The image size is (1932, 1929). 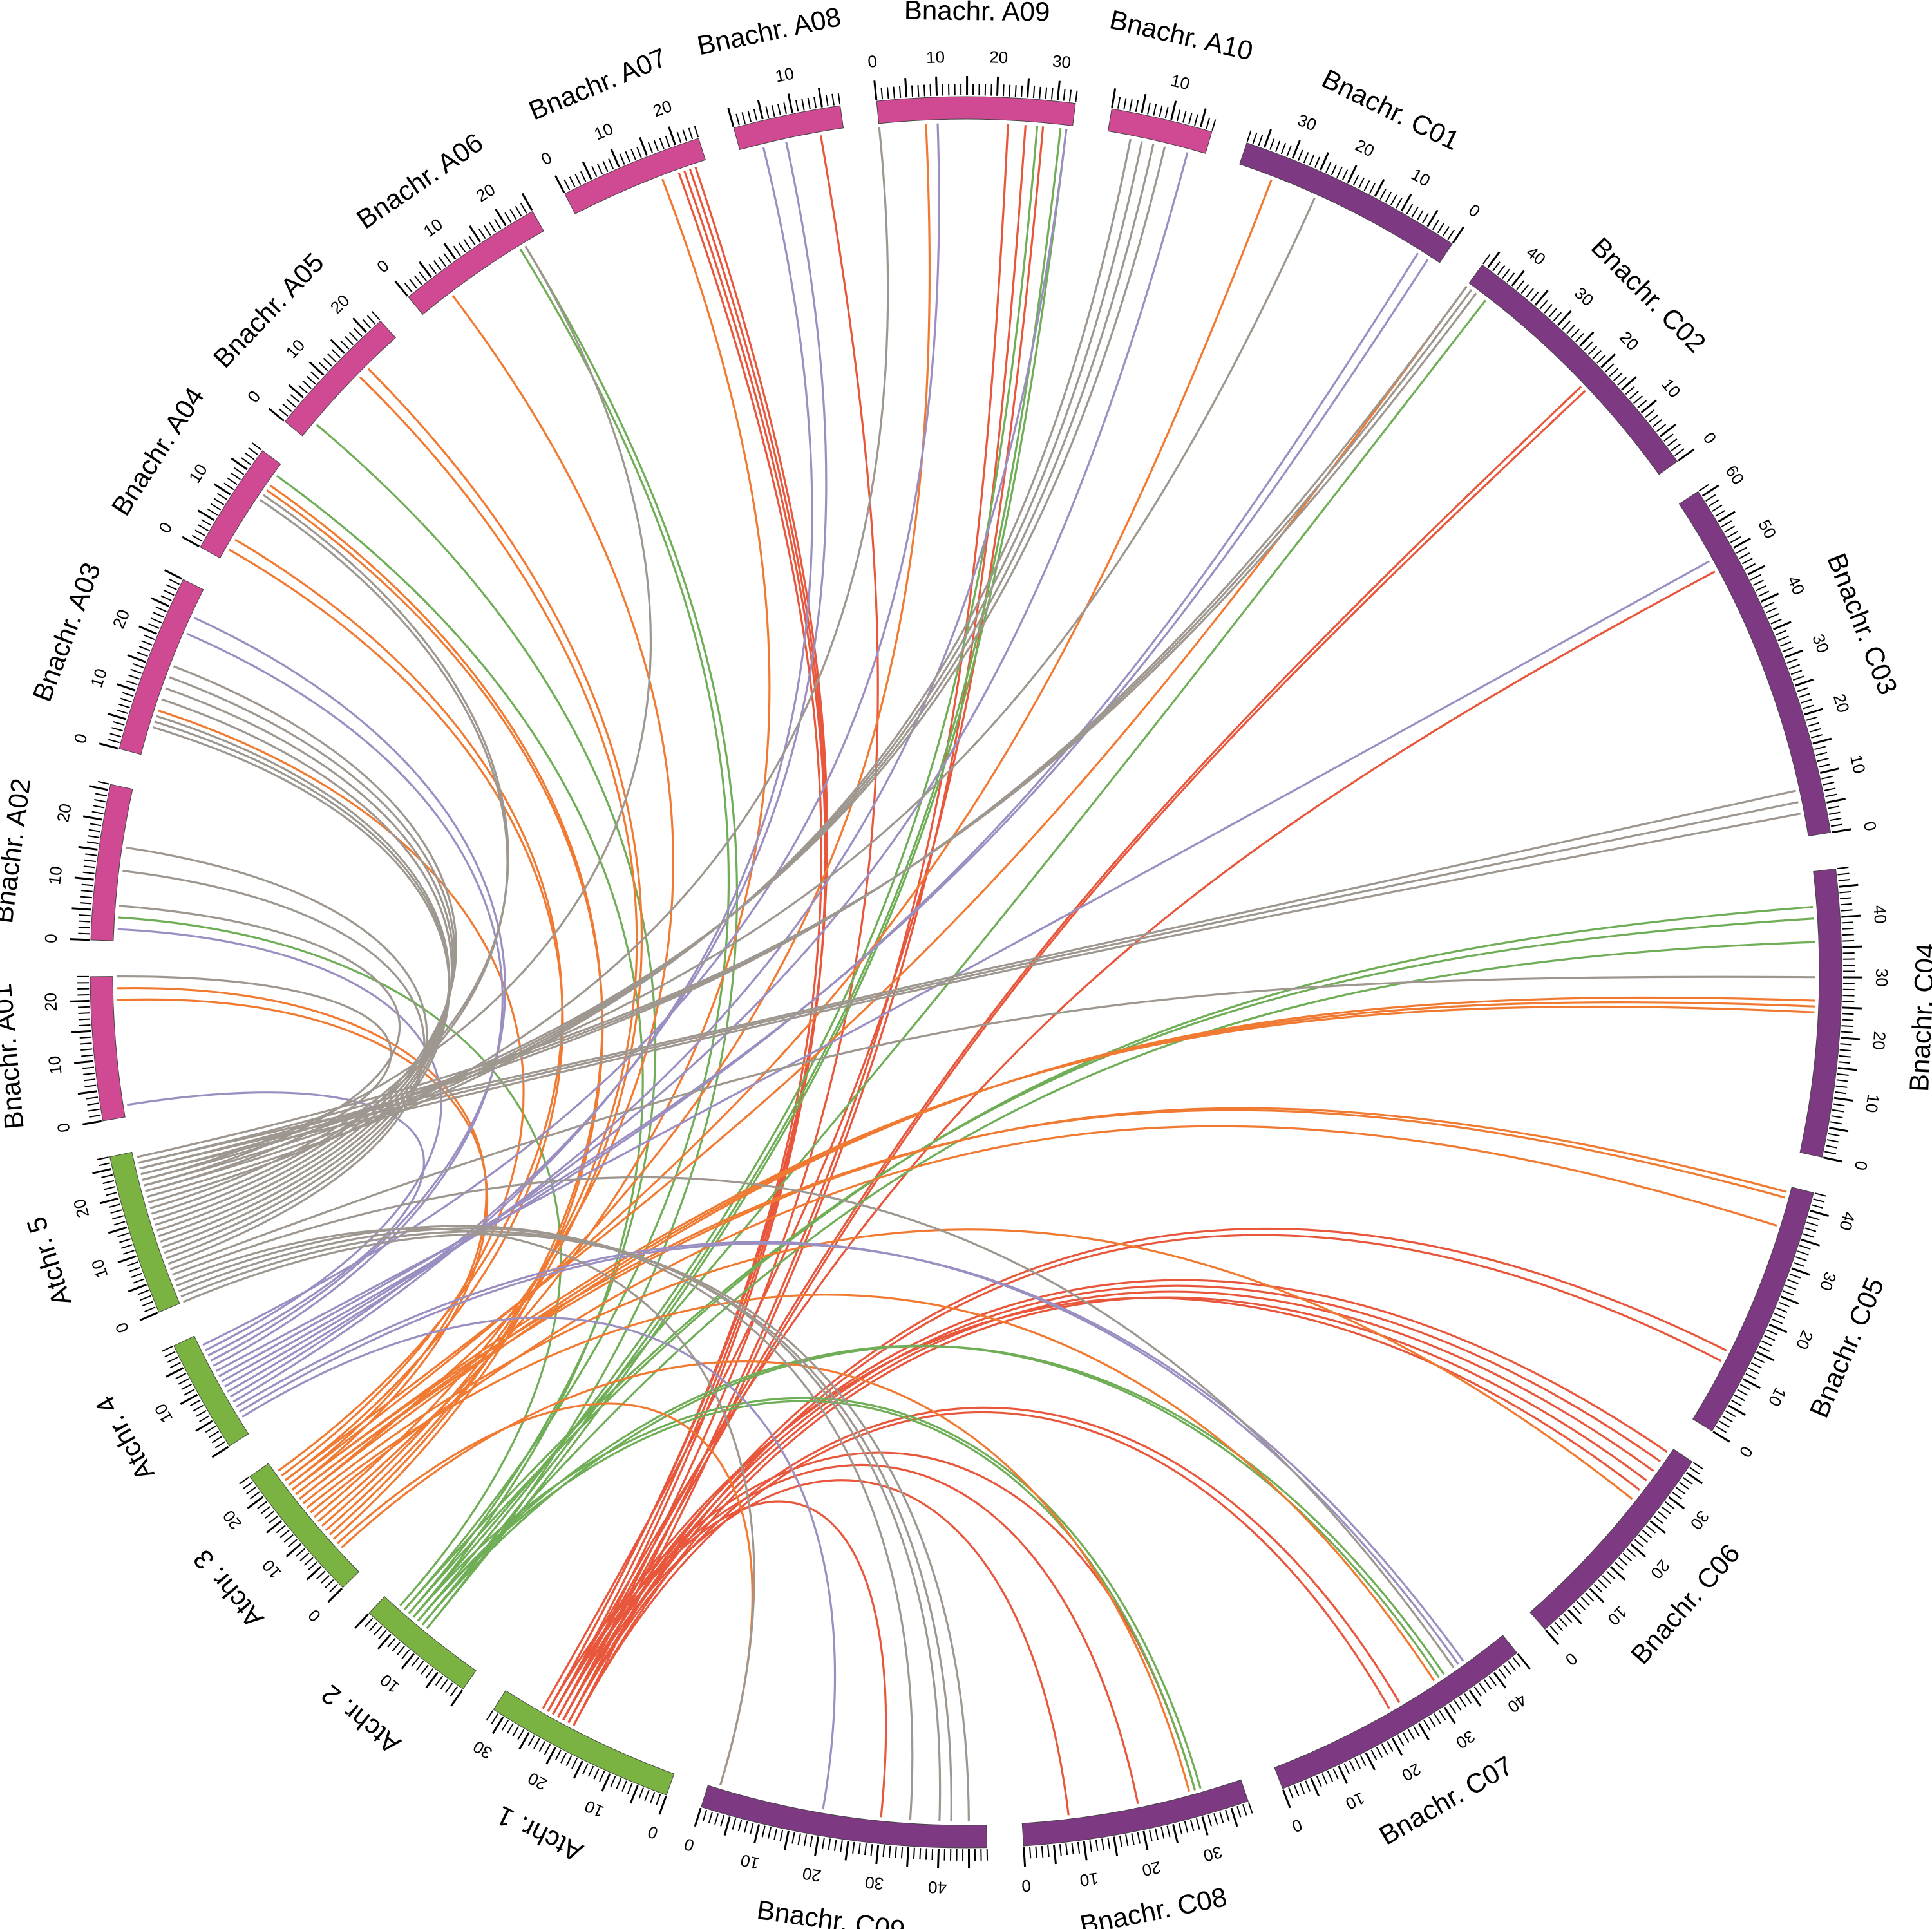 What do you see at coordinates (1649, 294) in the screenshot?
I see `chromosome-label: Bnachr. C02` at bounding box center [1649, 294].